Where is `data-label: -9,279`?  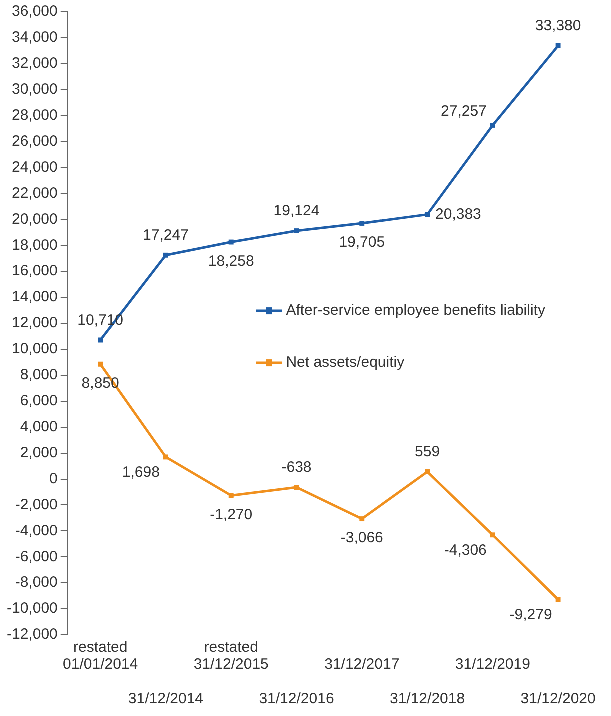
data-label: -9,279 is located at coordinates (531, 615).